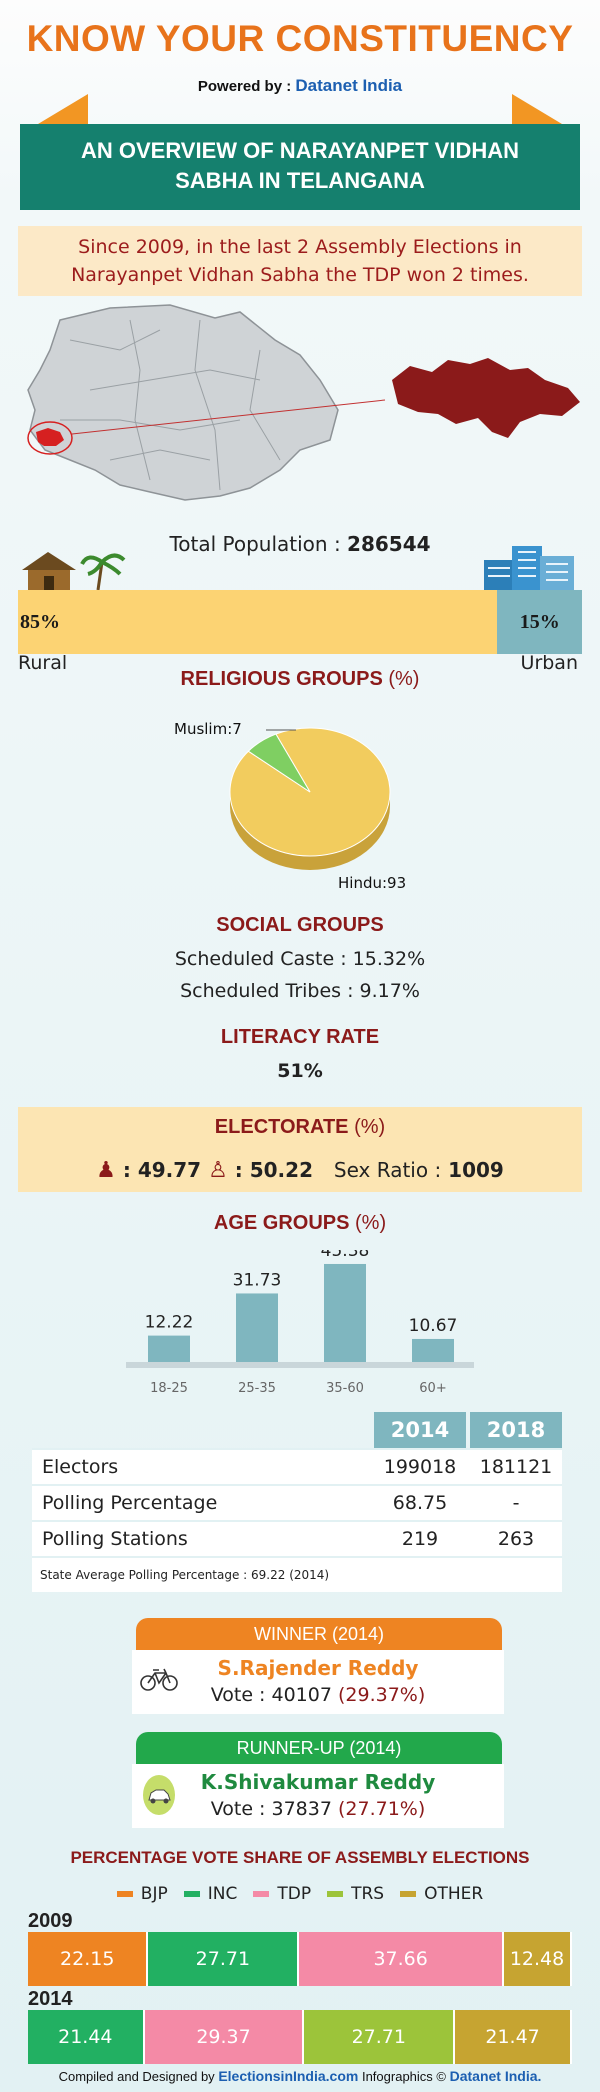 The image size is (600, 2092). I want to click on vote-share-bar-2009: 22.15 27.71 37.66 12.48, so click(300, 1959).